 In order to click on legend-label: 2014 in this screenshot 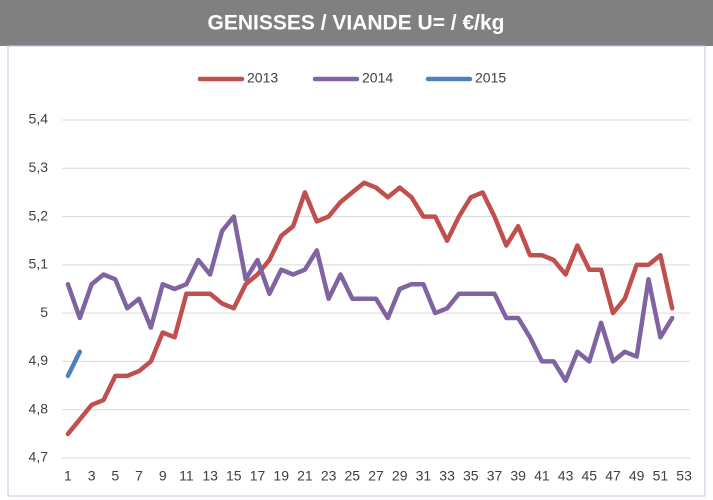, I will do `click(377, 78)`.